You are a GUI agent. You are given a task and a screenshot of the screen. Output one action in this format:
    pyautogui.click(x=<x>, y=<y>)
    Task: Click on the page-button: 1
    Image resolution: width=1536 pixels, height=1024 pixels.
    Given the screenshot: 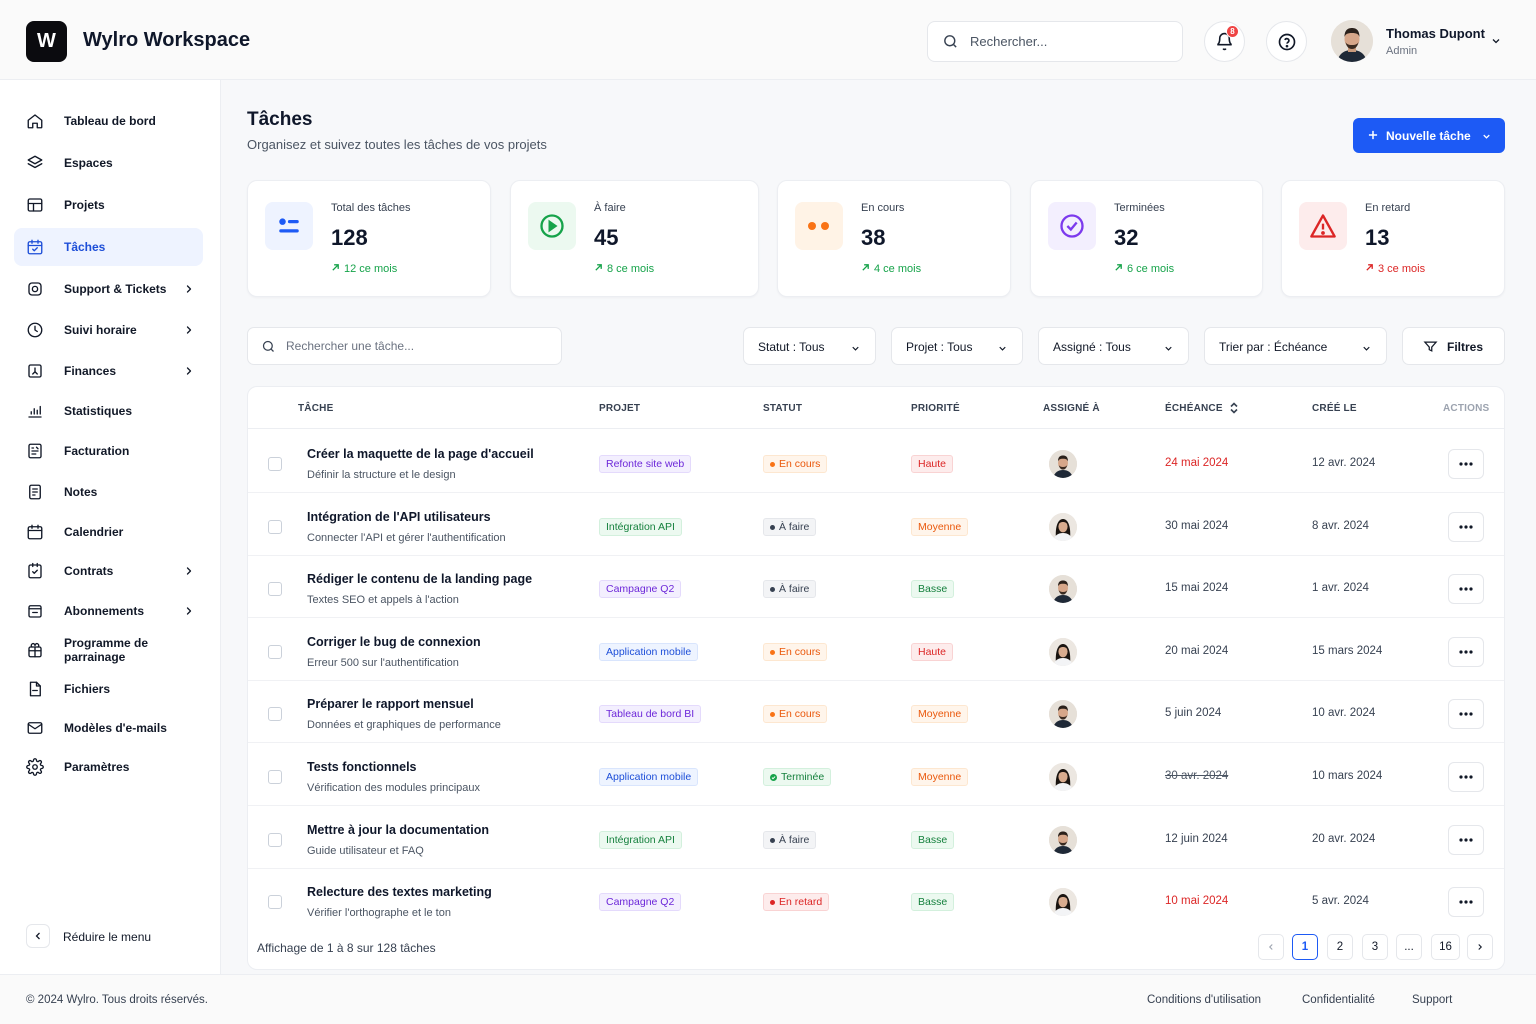 What is the action you would take?
    pyautogui.click(x=1305, y=947)
    